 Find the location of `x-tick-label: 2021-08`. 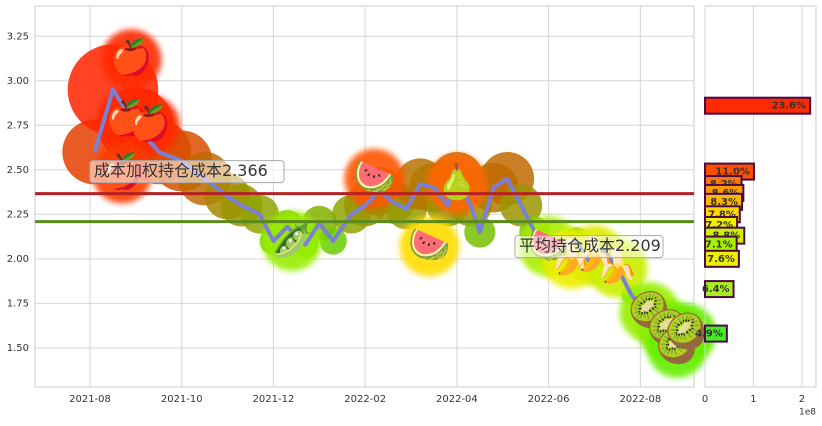

x-tick-label: 2021-08 is located at coordinates (90, 399).